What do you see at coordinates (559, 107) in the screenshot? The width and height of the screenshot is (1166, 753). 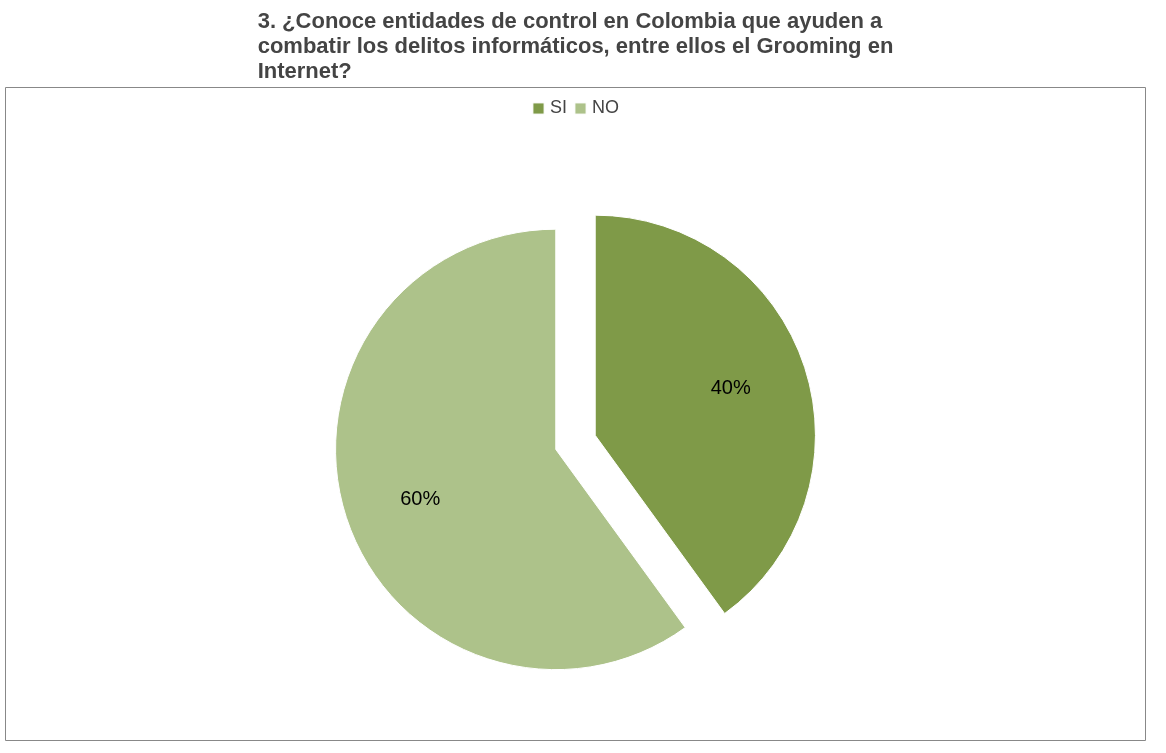 I see `legend-label: SI` at bounding box center [559, 107].